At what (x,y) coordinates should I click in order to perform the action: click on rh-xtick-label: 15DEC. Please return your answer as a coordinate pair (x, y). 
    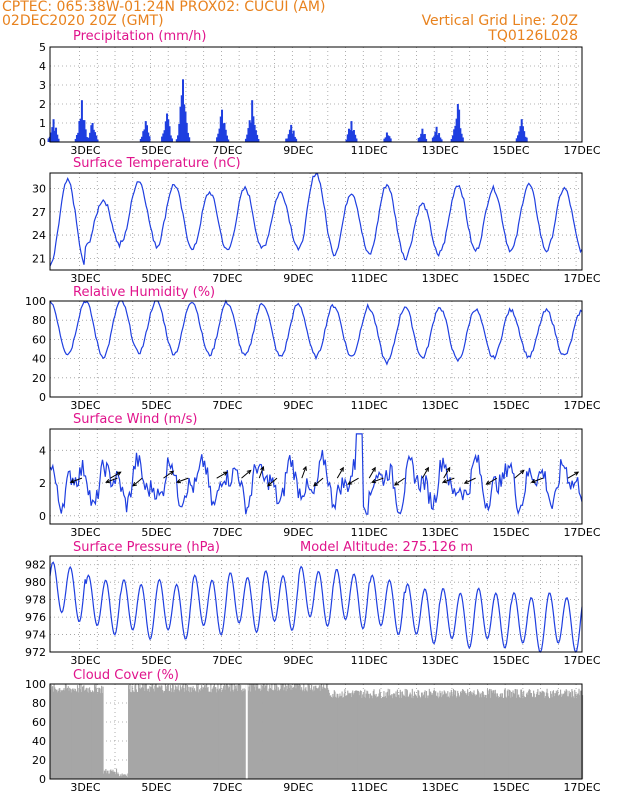
    Looking at the image, I should click on (511, 405).